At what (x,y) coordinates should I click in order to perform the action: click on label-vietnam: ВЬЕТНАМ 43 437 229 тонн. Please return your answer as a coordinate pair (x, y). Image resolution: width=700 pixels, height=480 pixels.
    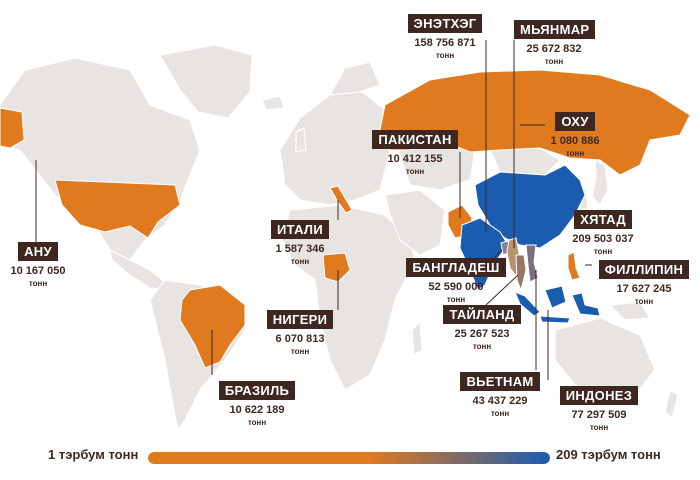
    Looking at the image, I should click on (500, 395).